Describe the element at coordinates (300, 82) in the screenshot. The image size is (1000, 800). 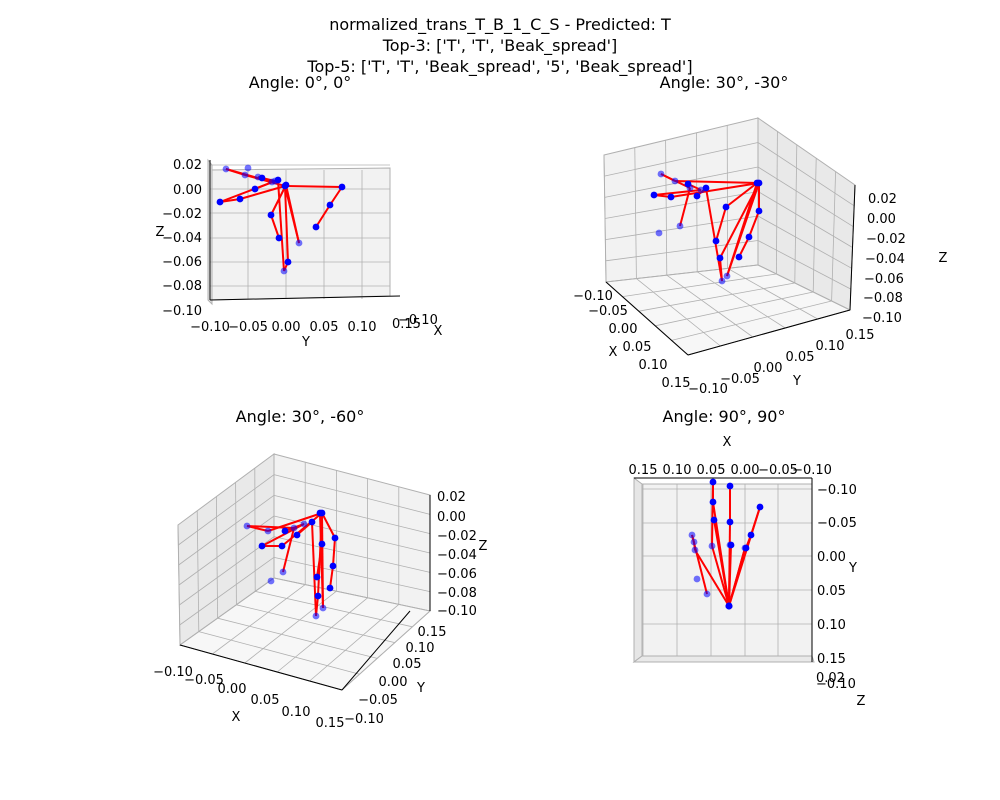
I see `panel-1-title: Angle: 0°, 0°` at that location.